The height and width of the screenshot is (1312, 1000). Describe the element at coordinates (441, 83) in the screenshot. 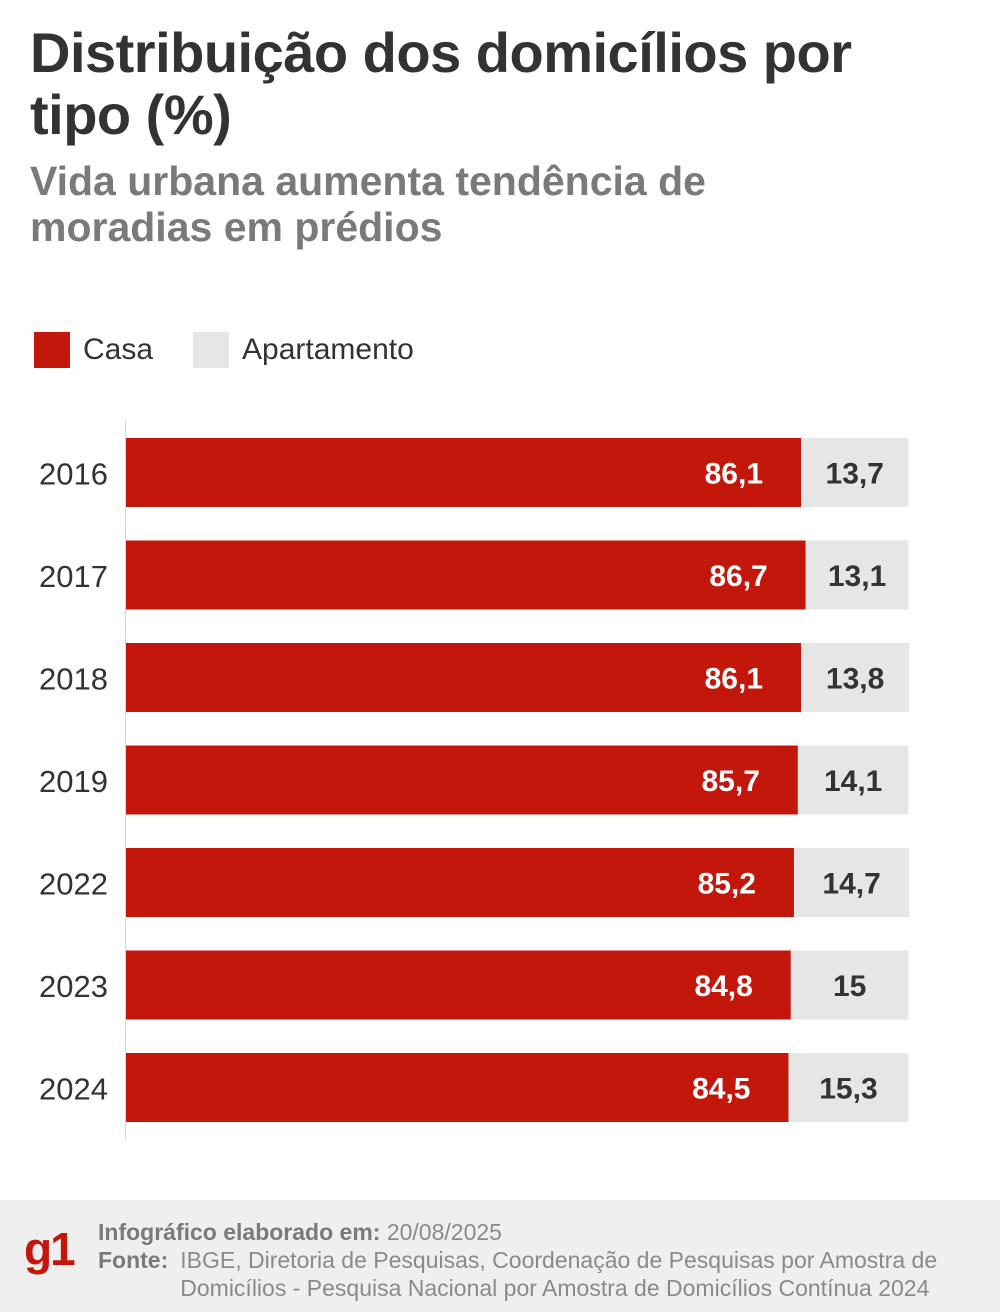

I see `chart-title: Distribuição dos domicílios por tipo (%)` at that location.